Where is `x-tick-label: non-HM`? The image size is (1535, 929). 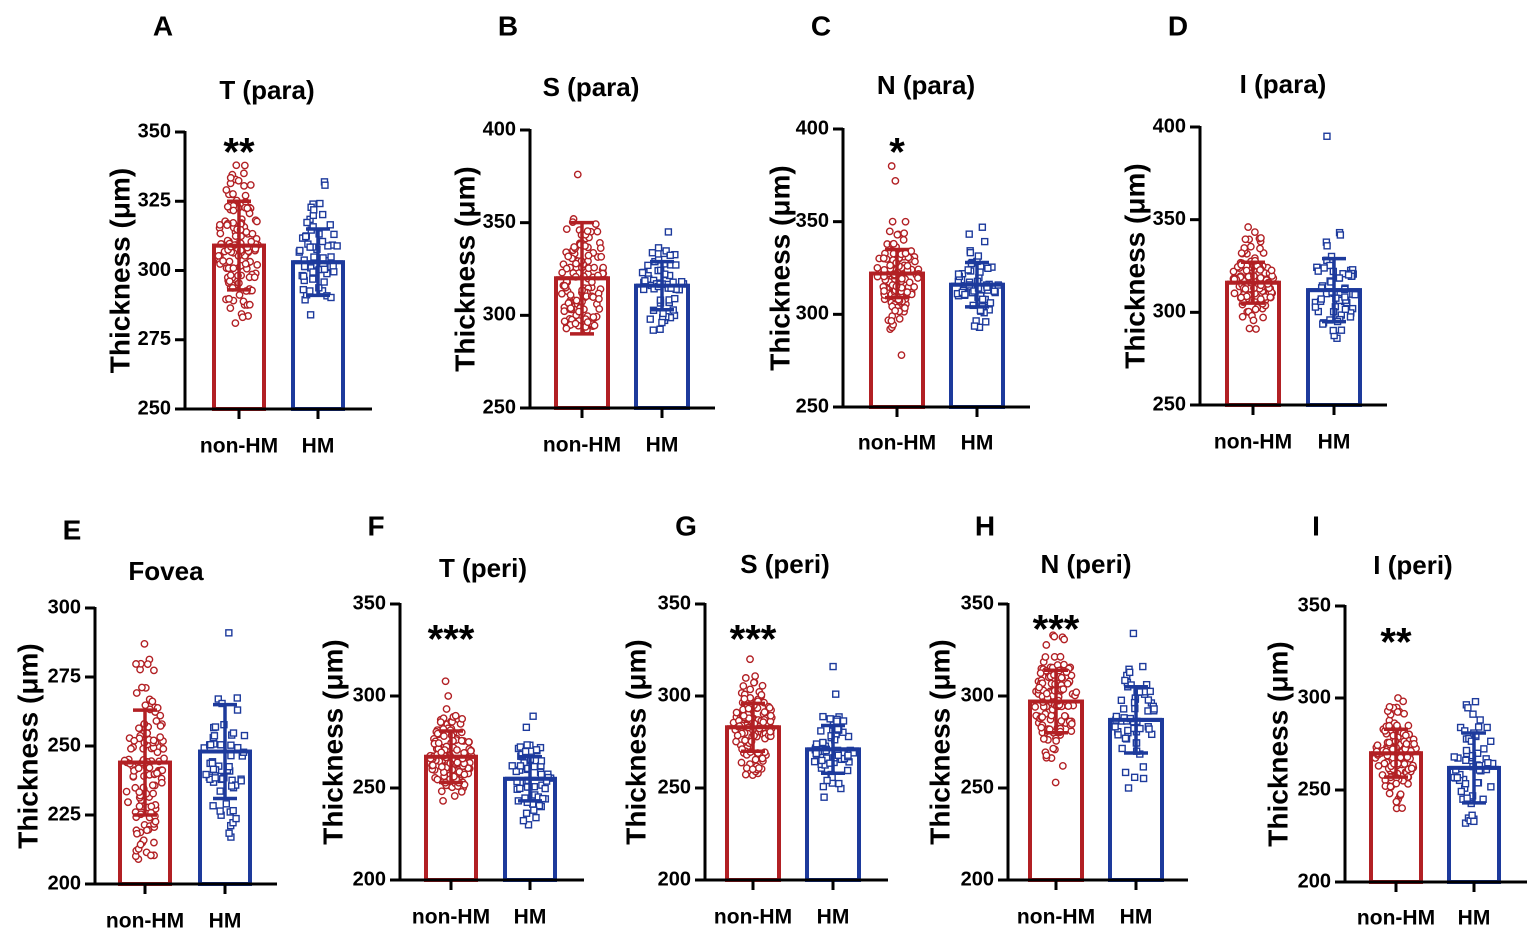 x-tick-label: non-HM is located at coordinates (239, 446).